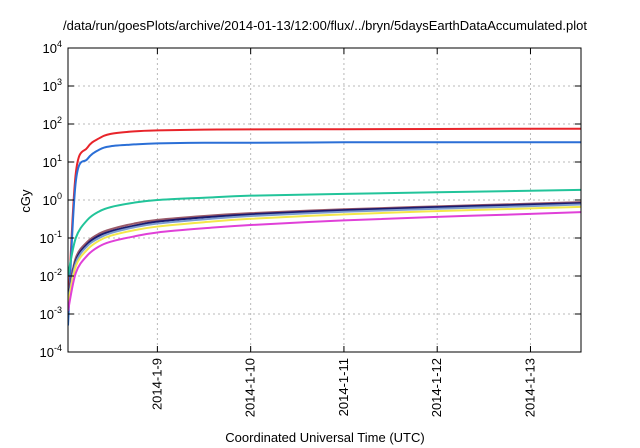  Describe the element at coordinates (51, 275) in the screenshot. I see `y-tick-label: 10⁻²` at that location.